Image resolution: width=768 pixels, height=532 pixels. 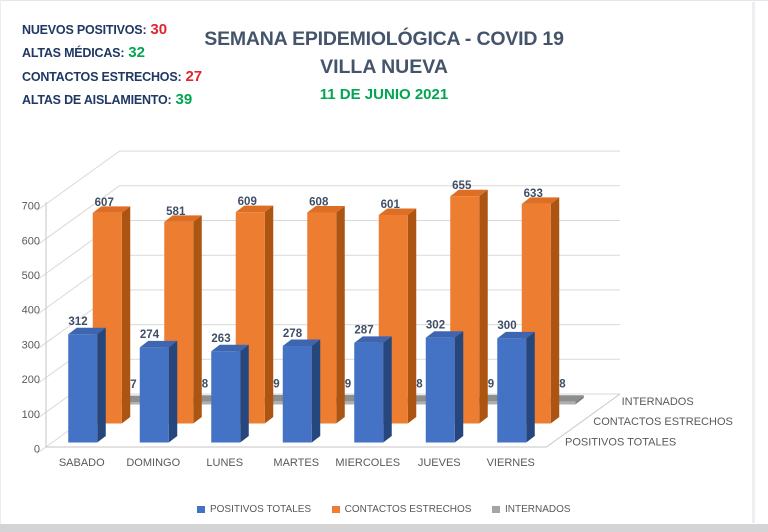 I want to click on data-label: 302, so click(x=435, y=326).